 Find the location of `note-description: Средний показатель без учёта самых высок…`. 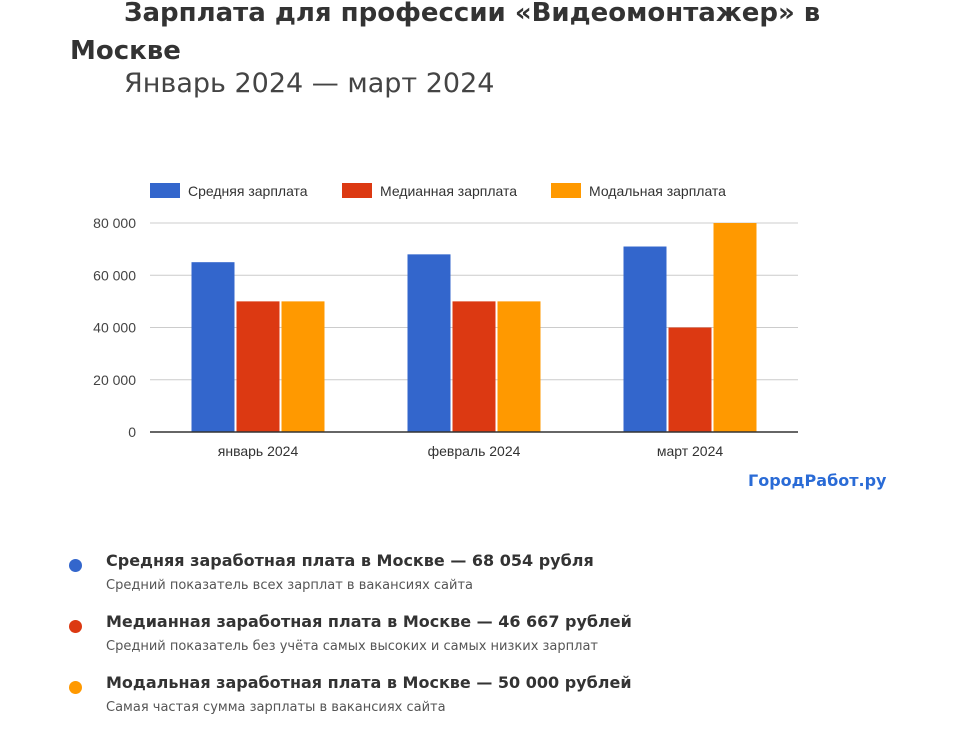

note-description: Средний показатель без учёта самых высок… is located at coordinates (352, 646).